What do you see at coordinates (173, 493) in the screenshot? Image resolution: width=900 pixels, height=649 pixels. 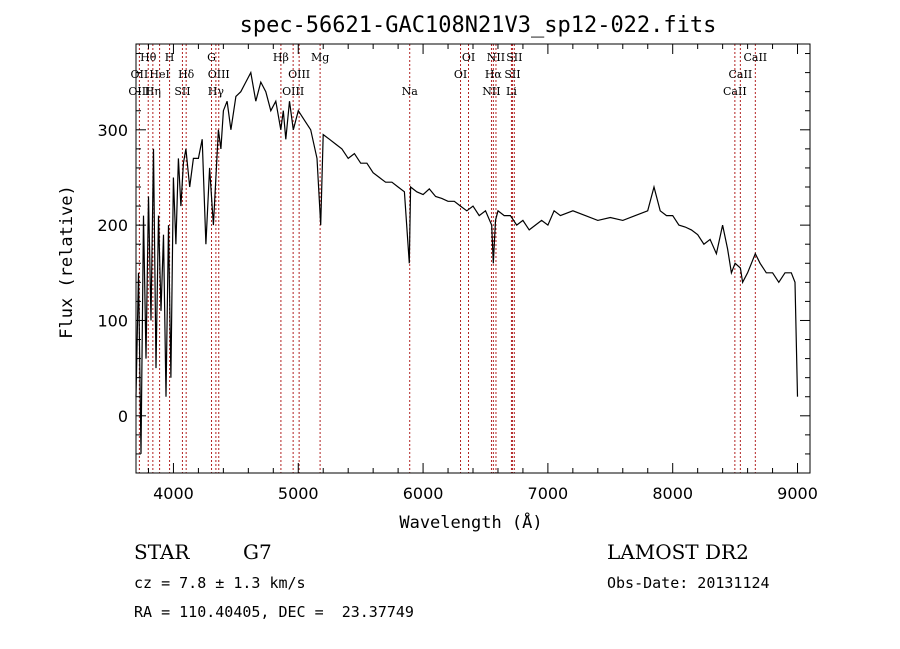 I see `x-tick-label: 4000` at bounding box center [173, 493].